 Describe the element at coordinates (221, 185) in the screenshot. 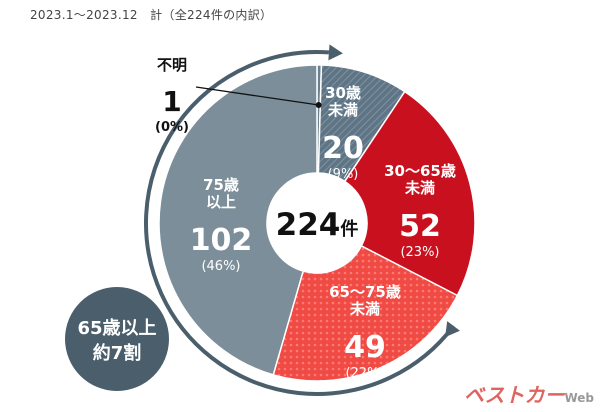

I see `slice-name: 75歳` at that location.